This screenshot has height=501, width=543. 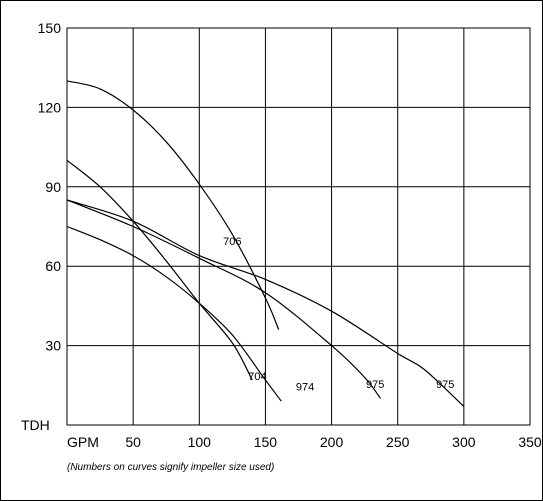 I want to click on x-tick-label: 50, so click(x=133, y=442).